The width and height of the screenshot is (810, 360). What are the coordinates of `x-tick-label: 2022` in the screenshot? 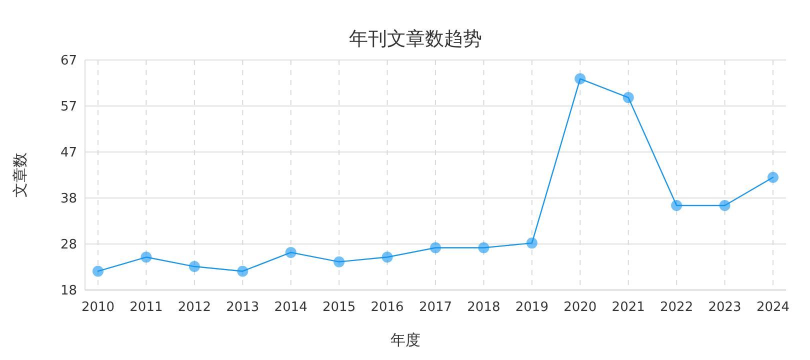 It's located at (677, 307).